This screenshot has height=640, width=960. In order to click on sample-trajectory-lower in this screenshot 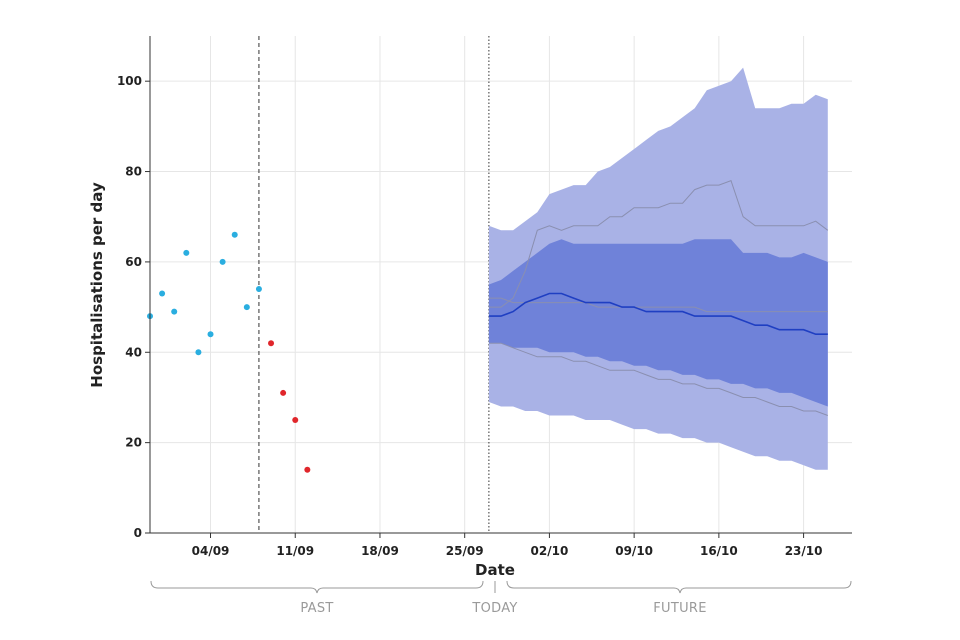, I will do `click(658, 379)`.